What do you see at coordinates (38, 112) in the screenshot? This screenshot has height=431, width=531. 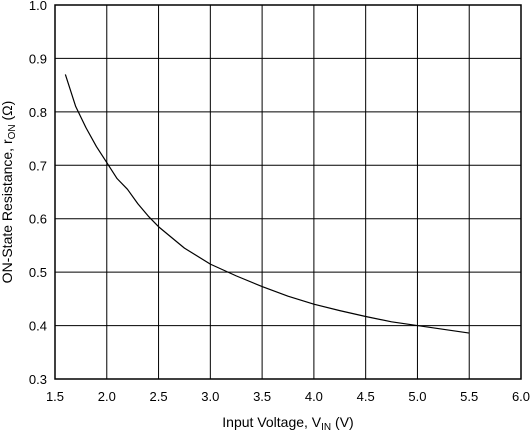 I see `y-tick-label: 0.8` at bounding box center [38, 112].